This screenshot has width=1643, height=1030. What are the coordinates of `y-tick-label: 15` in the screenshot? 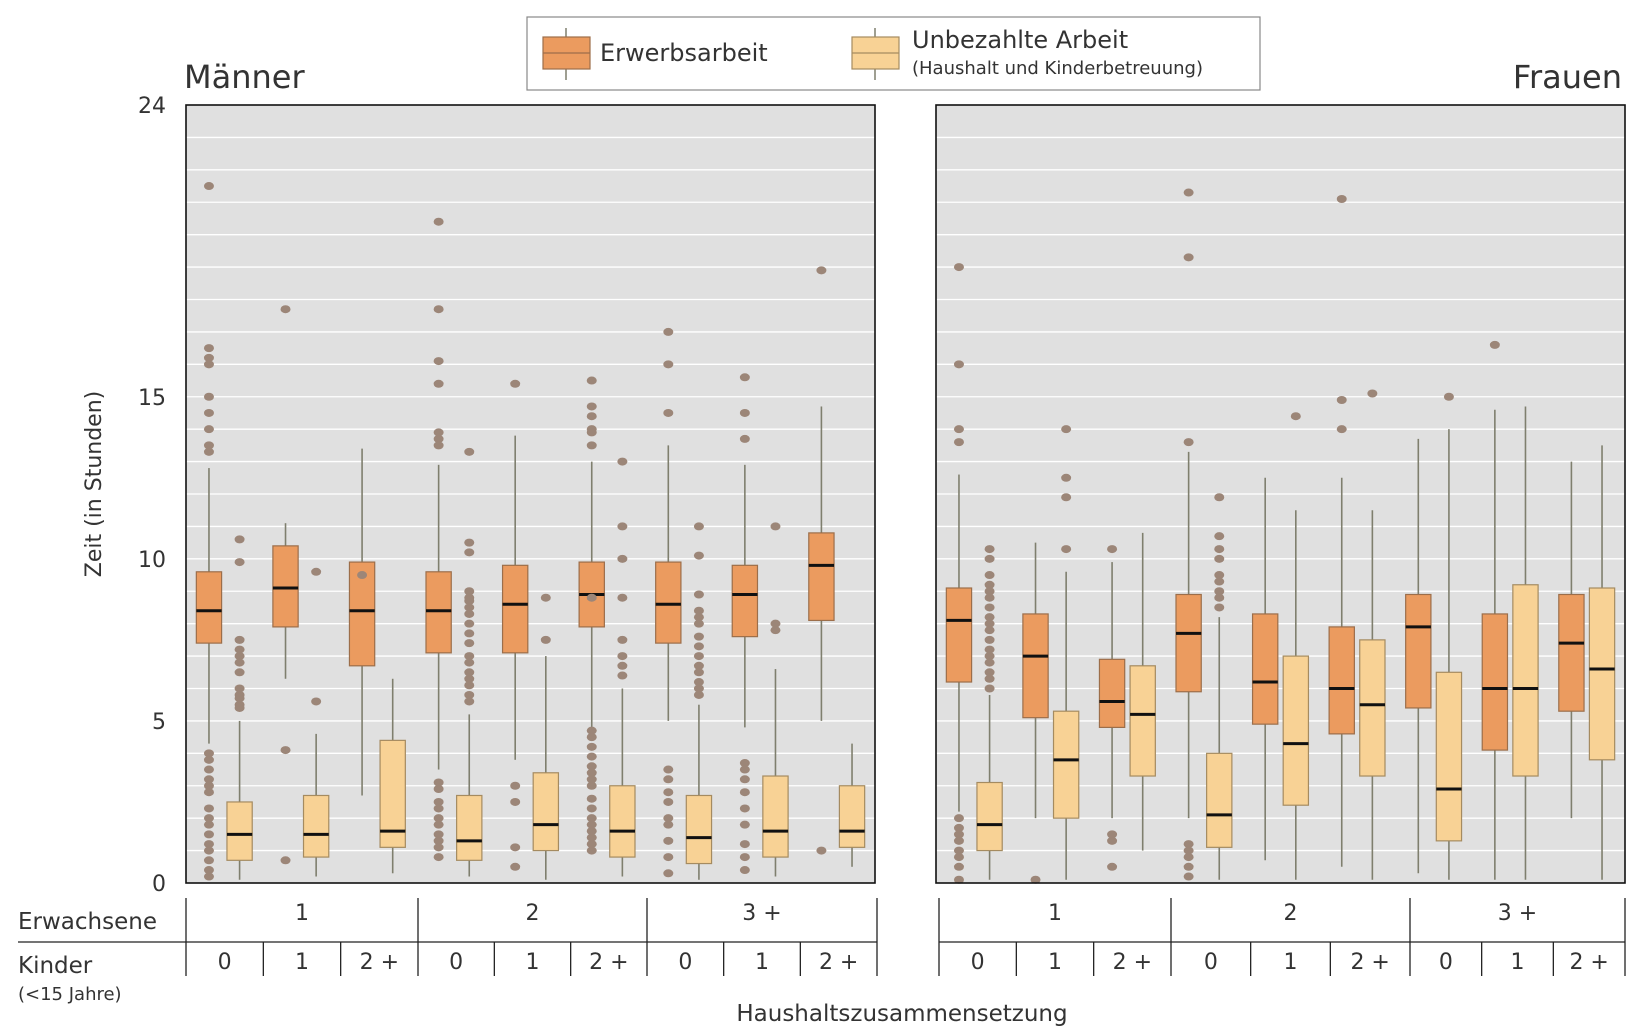 It's located at (152, 398).